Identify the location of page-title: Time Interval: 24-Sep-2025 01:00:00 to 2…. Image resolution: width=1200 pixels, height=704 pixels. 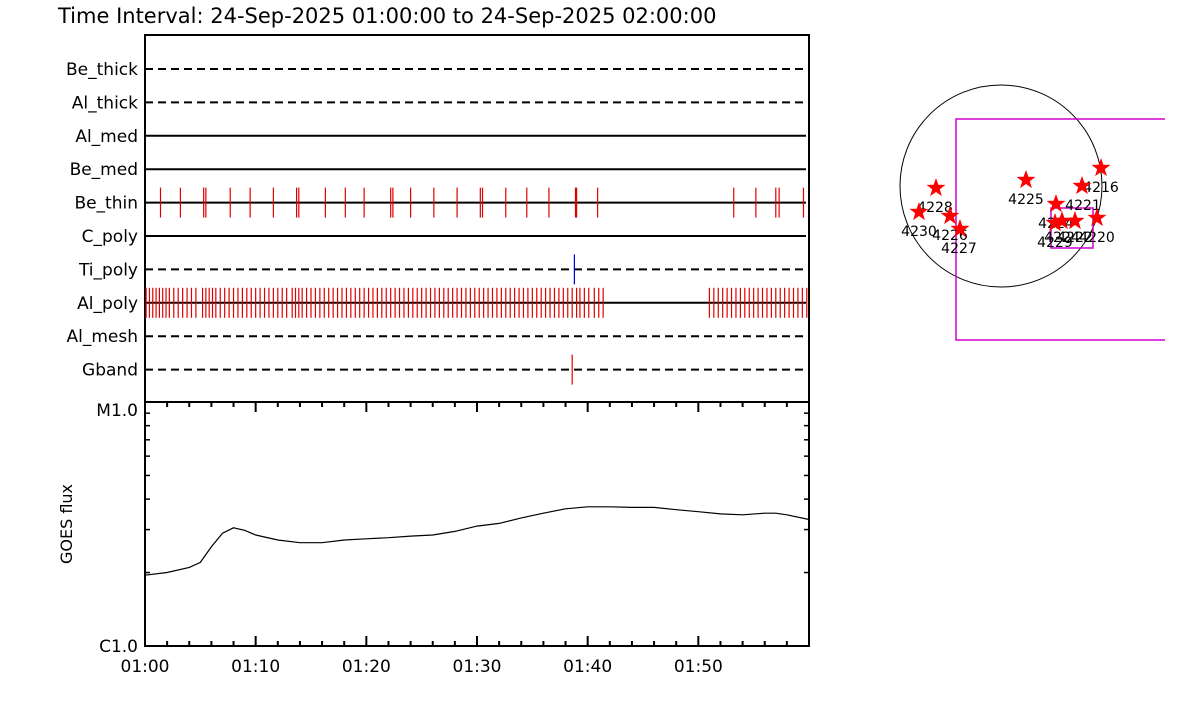
(386, 16).